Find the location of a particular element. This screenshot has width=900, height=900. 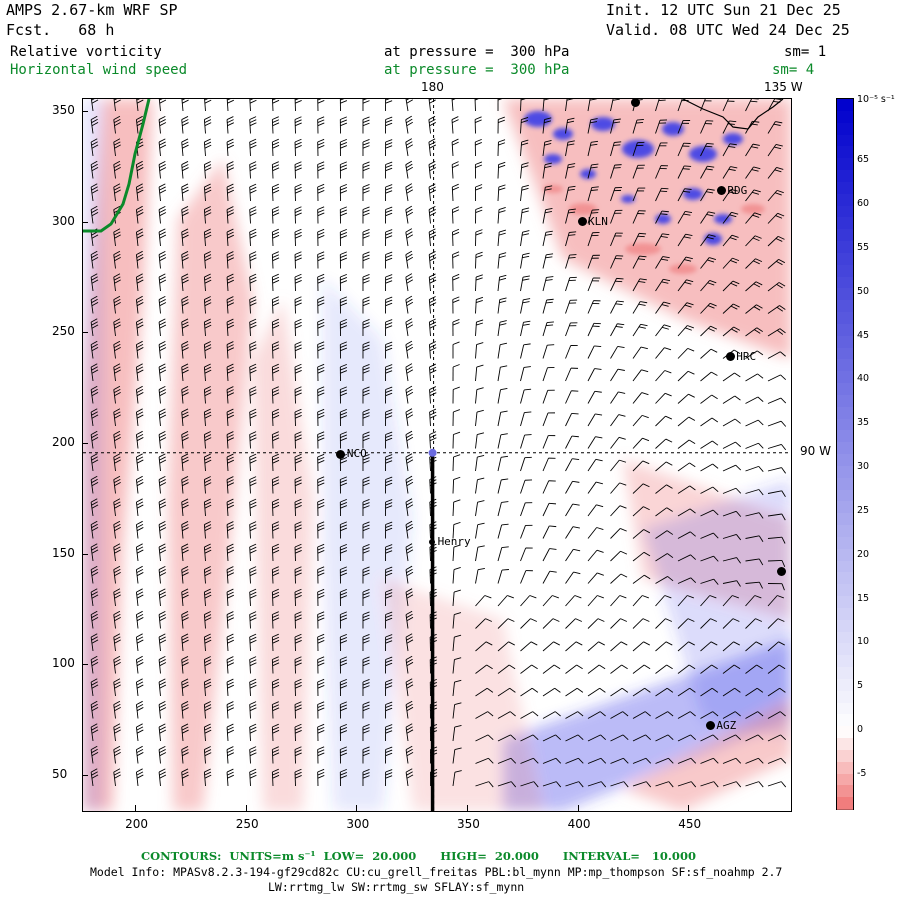

y-axis-tick-label: 300 is located at coordinates (63, 220).